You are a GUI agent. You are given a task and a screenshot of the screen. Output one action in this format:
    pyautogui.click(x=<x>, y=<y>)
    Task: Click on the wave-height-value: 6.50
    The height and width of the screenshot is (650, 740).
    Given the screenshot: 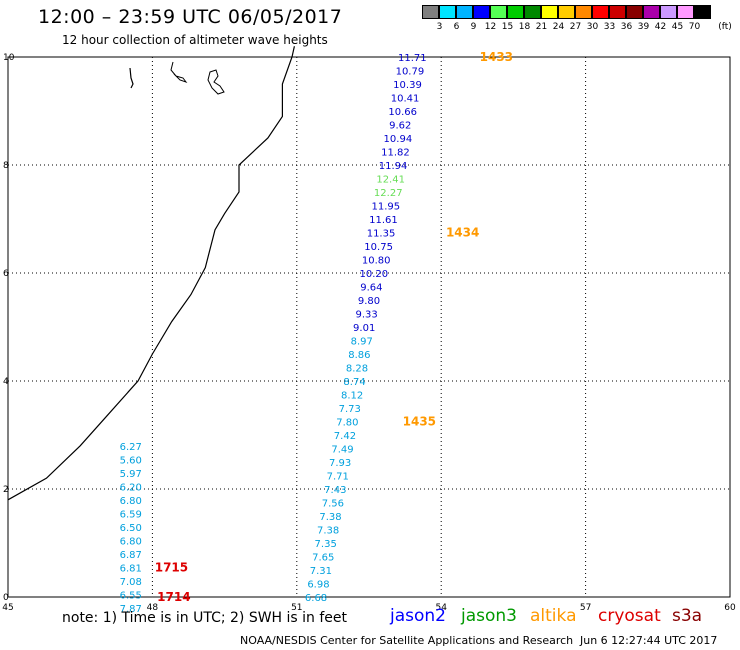 What is the action you would take?
    pyautogui.click(x=131, y=528)
    